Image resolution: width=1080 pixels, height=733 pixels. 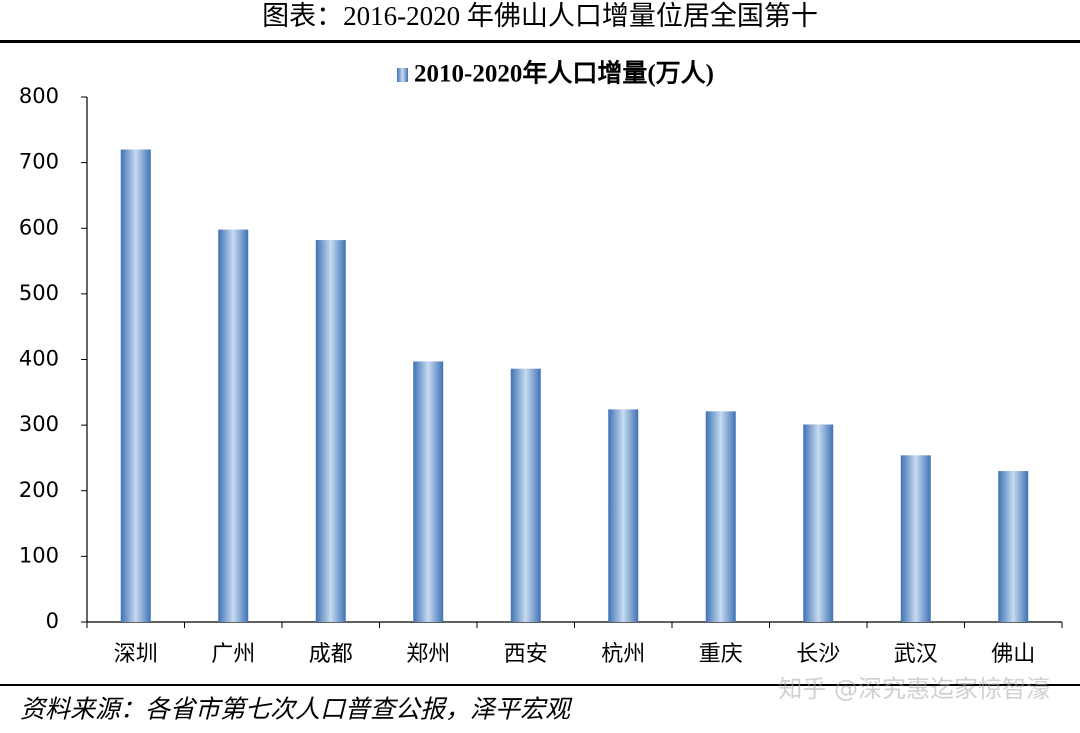 What do you see at coordinates (39, 162) in the screenshot?
I see `y-tick-label: 700` at bounding box center [39, 162].